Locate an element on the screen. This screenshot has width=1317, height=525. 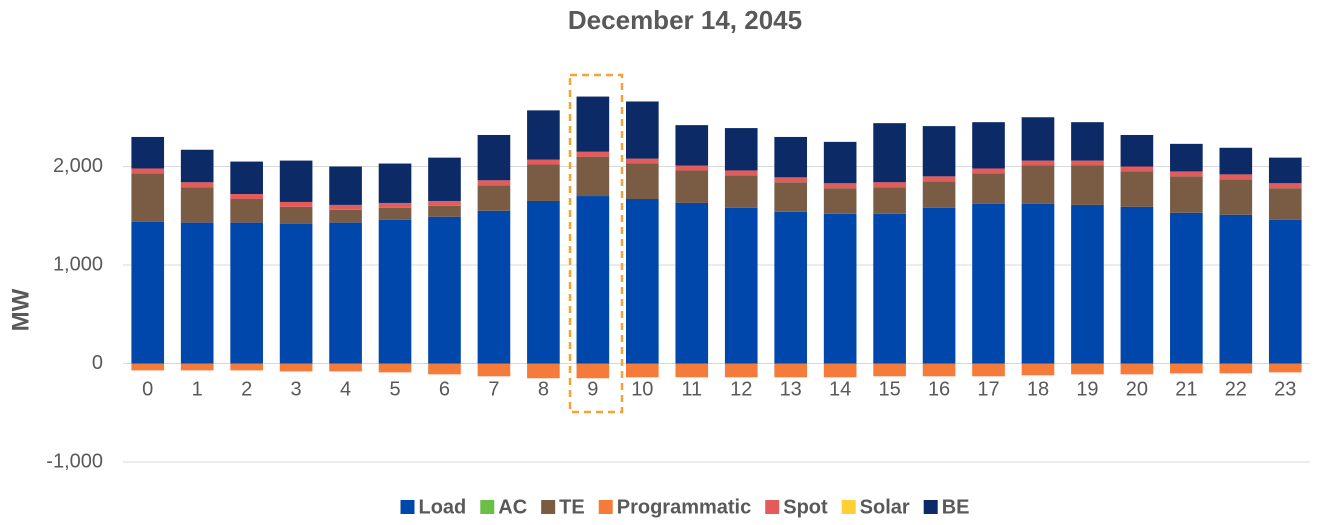
x-tick-label: 0 is located at coordinates (147, 389).